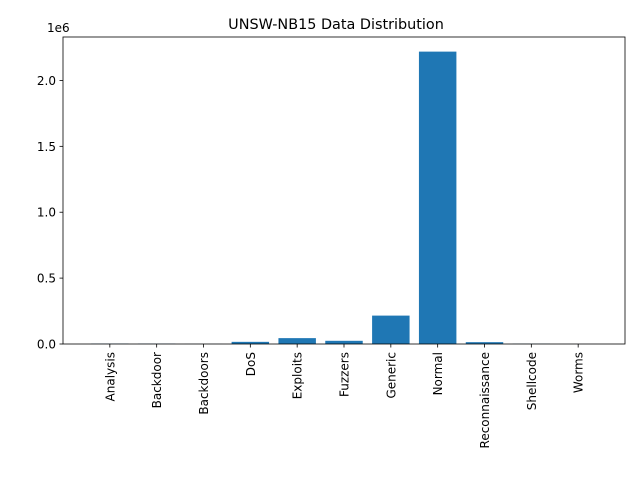 The image size is (640, 480). What do you see at coordinates (250, 342) in the screenshot?
I see `bar-dos` at bounding box center [250, 342].